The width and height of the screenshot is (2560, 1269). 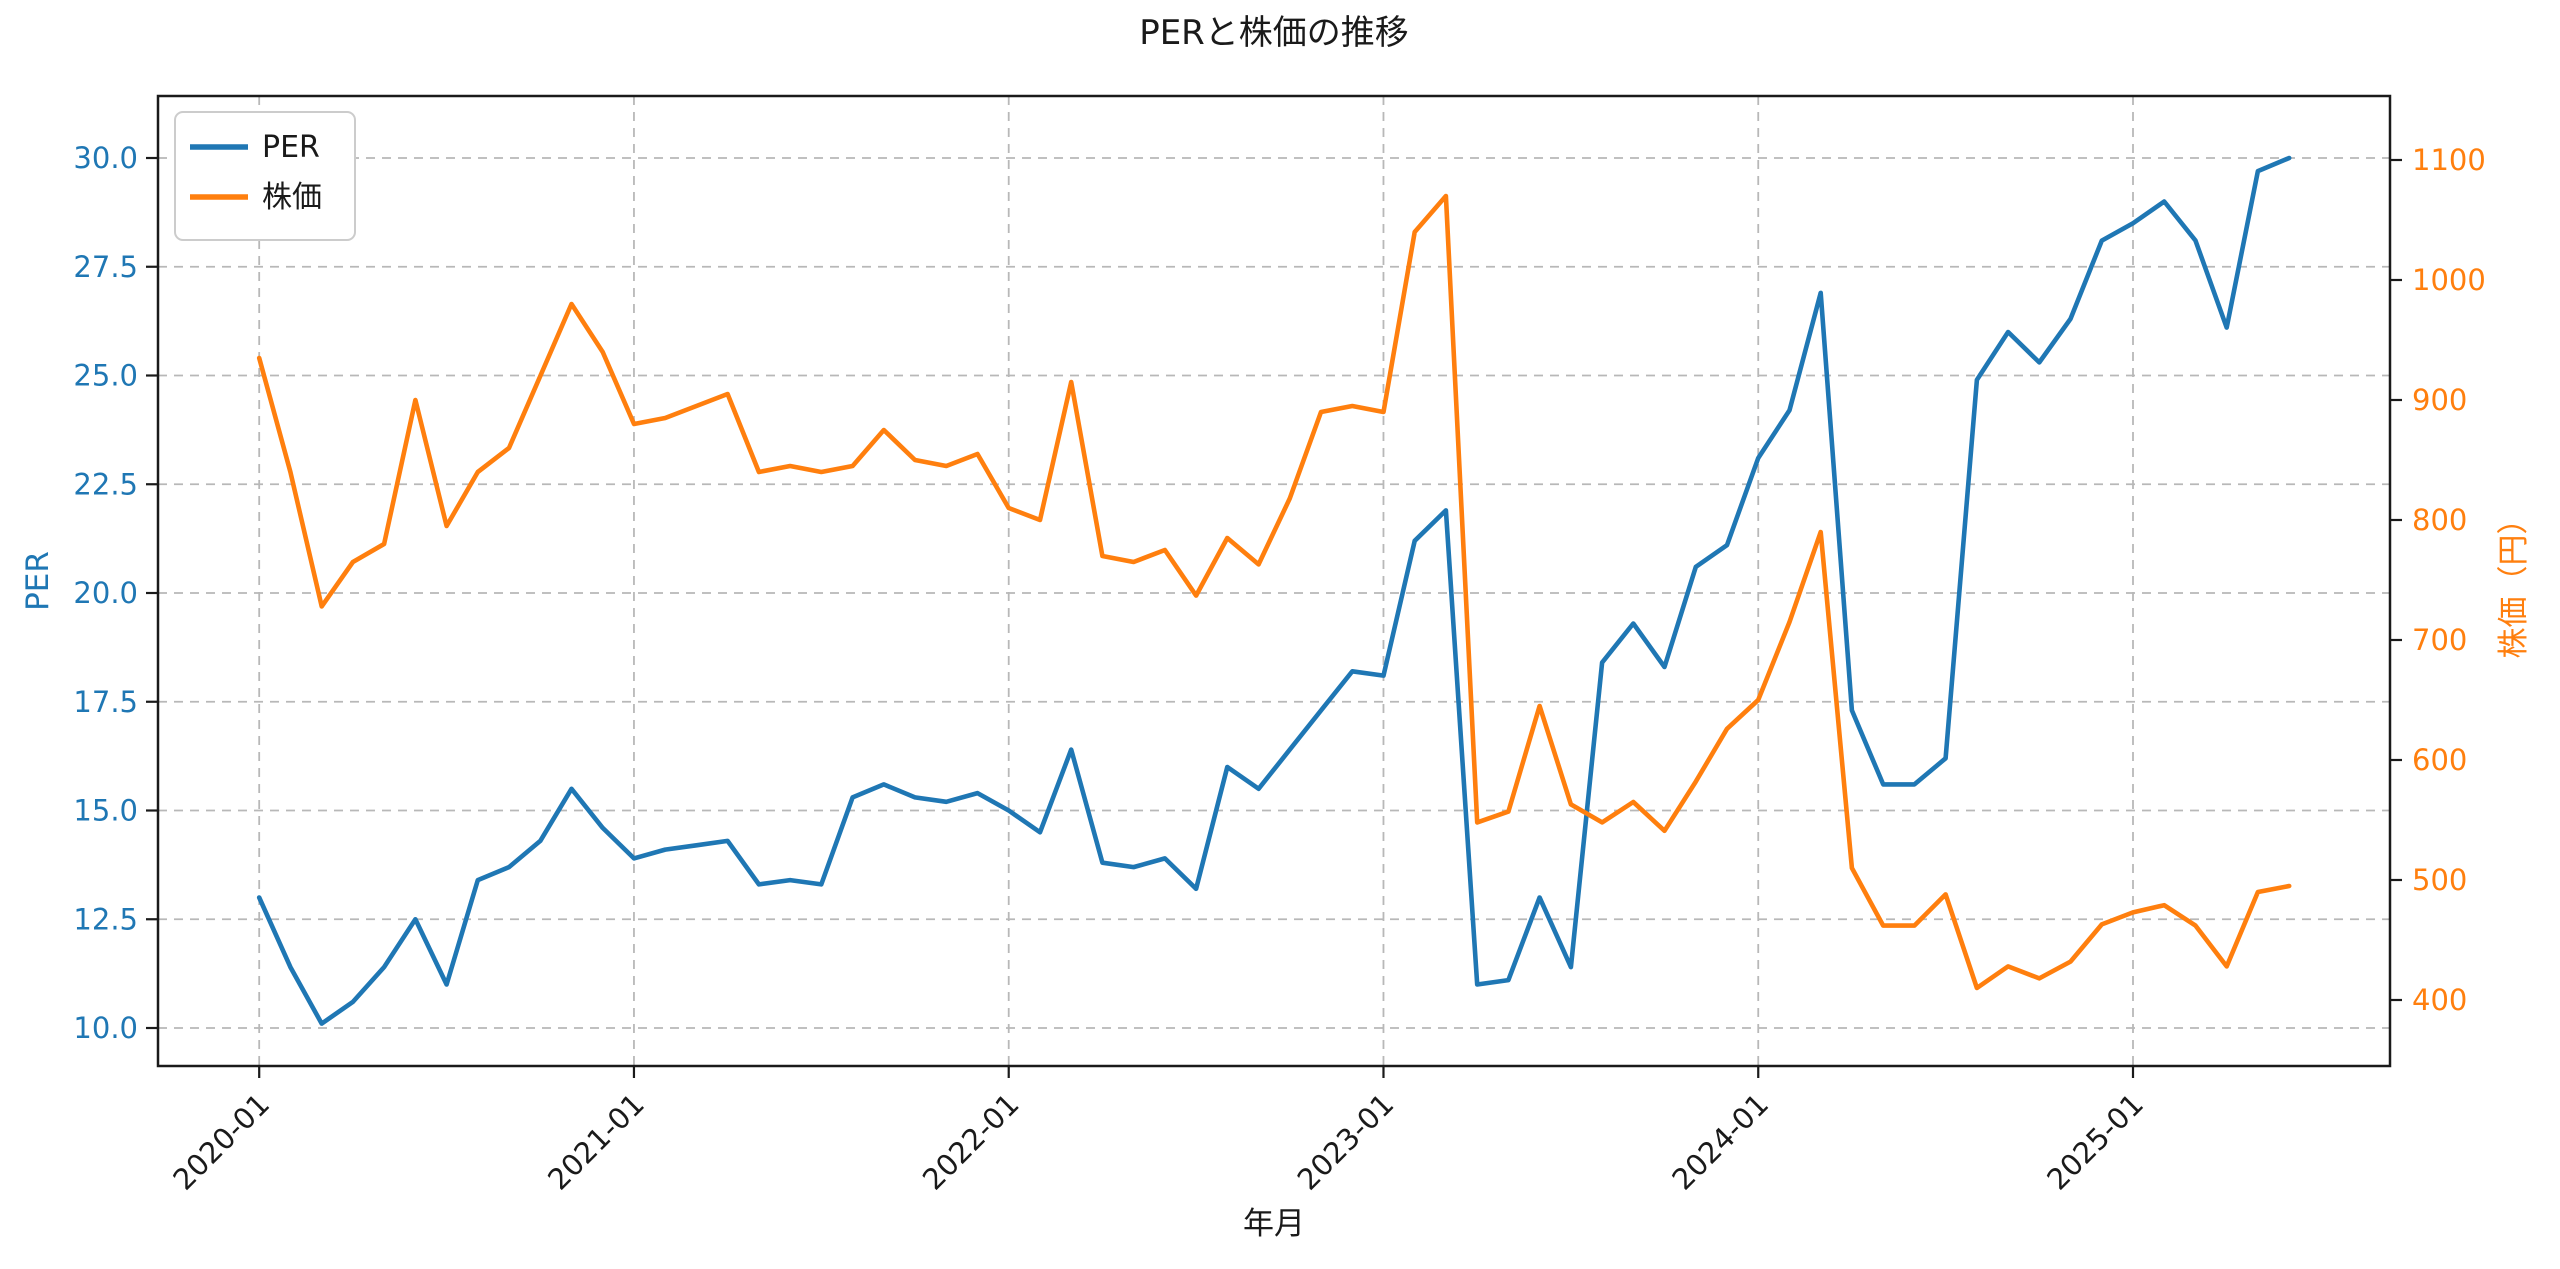 What do you see at coordinates (105, 593) in the screenshot?
I see `left-tick-label: 20.0` at bounding box center [105, 593].